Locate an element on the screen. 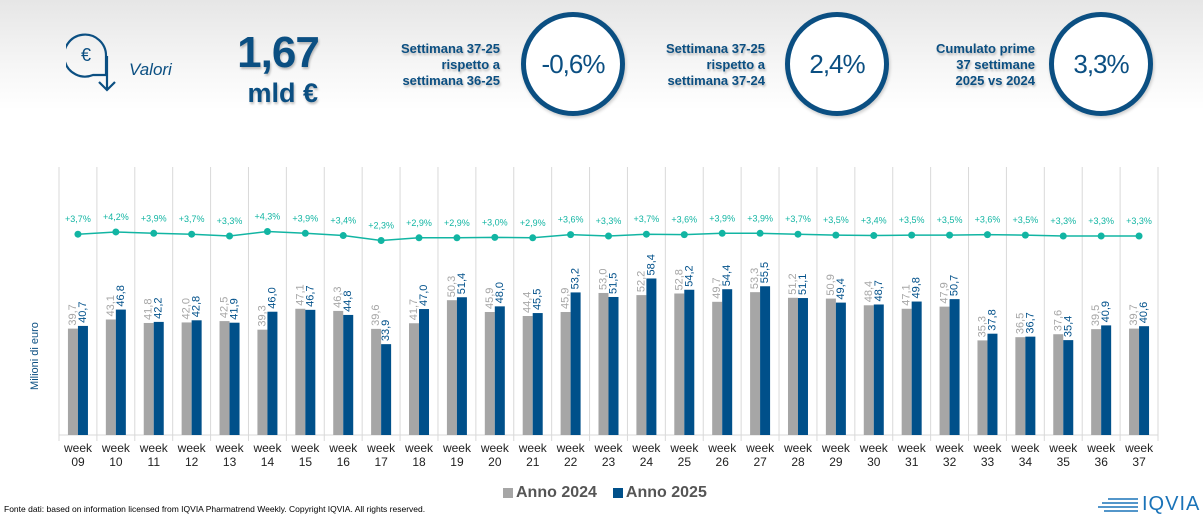 This screenshot has height=517, width=1203. bar-label-2024: 42,5 is located at coordinates (225, 307).